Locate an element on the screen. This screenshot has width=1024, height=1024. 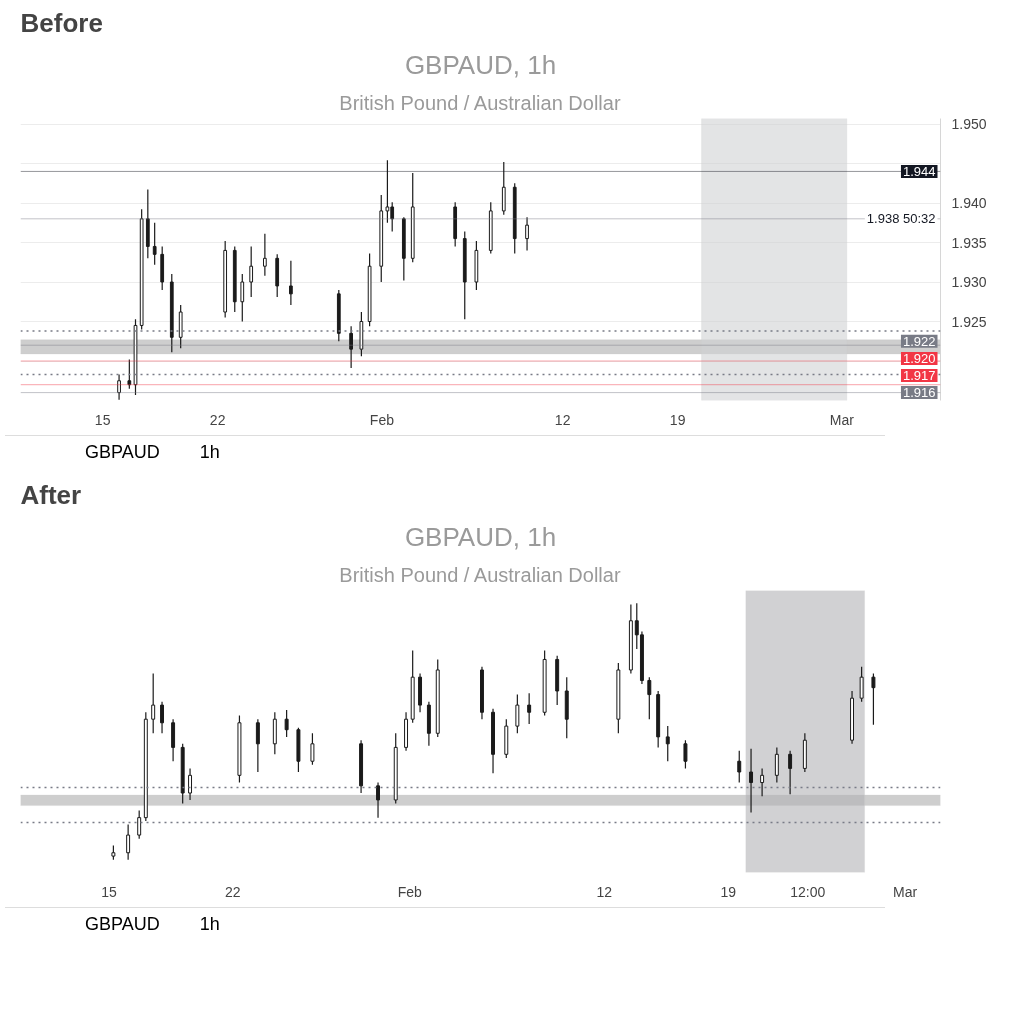
y-tick-label: 1.940 is located at coordinates (969, 203).